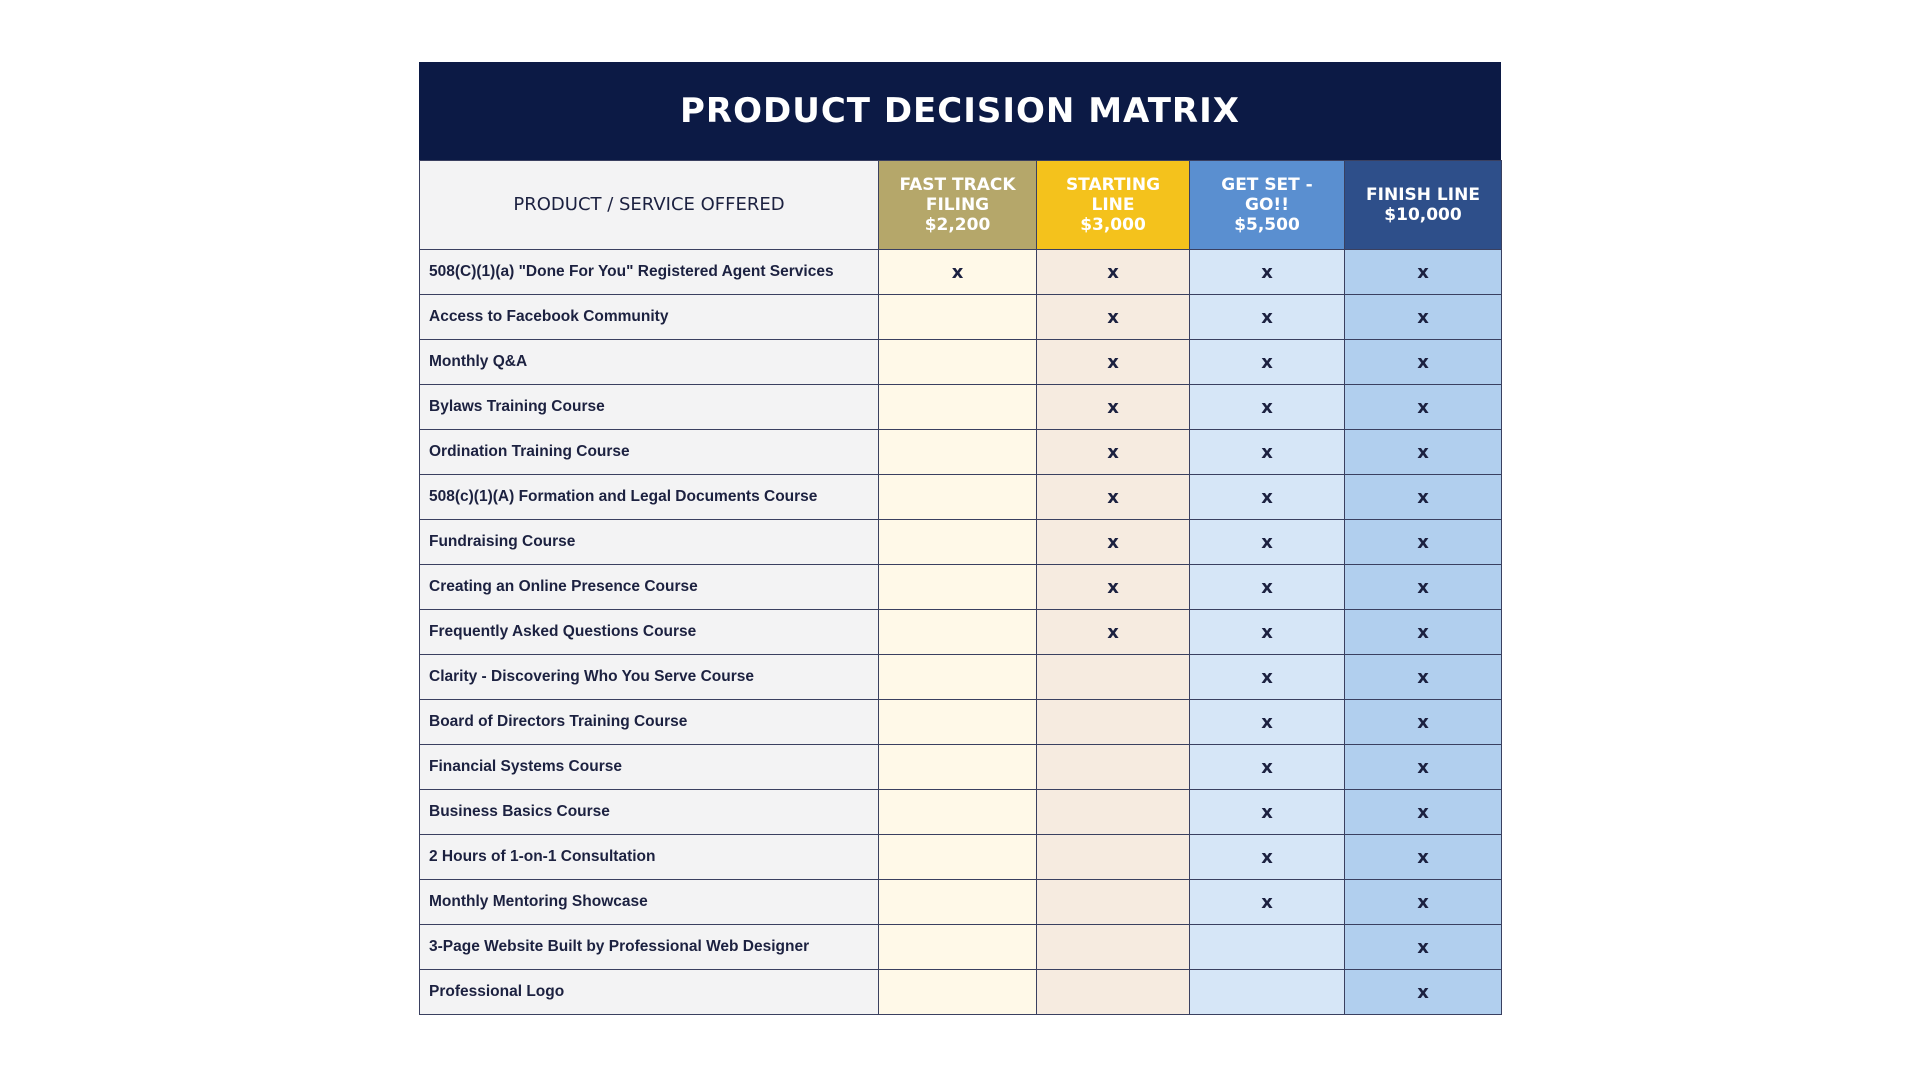 Image resolution: width=1920 pixels, height=1080 pixels. What do you see at coordinates (649, 902) in the screenshot?
I see `feature-label: Monthly Mentoring Showcase` at bounding box center [649, 902].